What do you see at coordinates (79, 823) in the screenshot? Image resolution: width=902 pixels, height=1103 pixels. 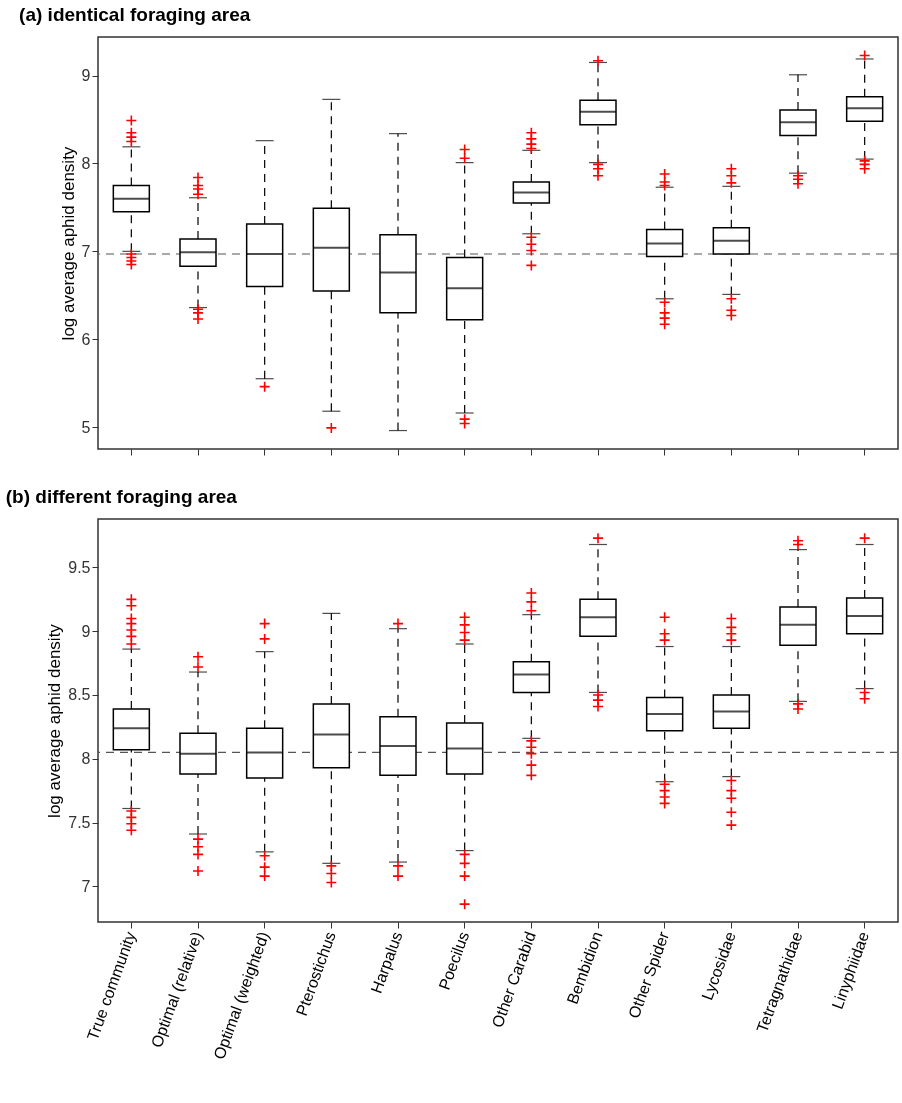 I see `y-tick-label: 7.5` at bounding box center [79, 823].